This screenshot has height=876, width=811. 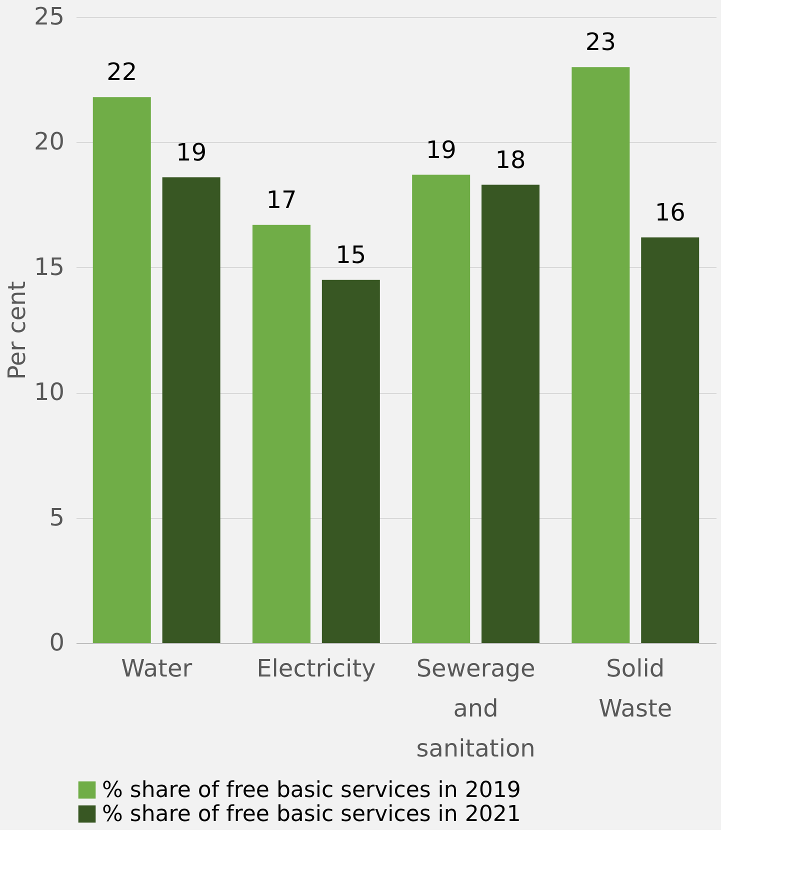 I want to click on y-tick-label: 15, so click(x=49, y=266).